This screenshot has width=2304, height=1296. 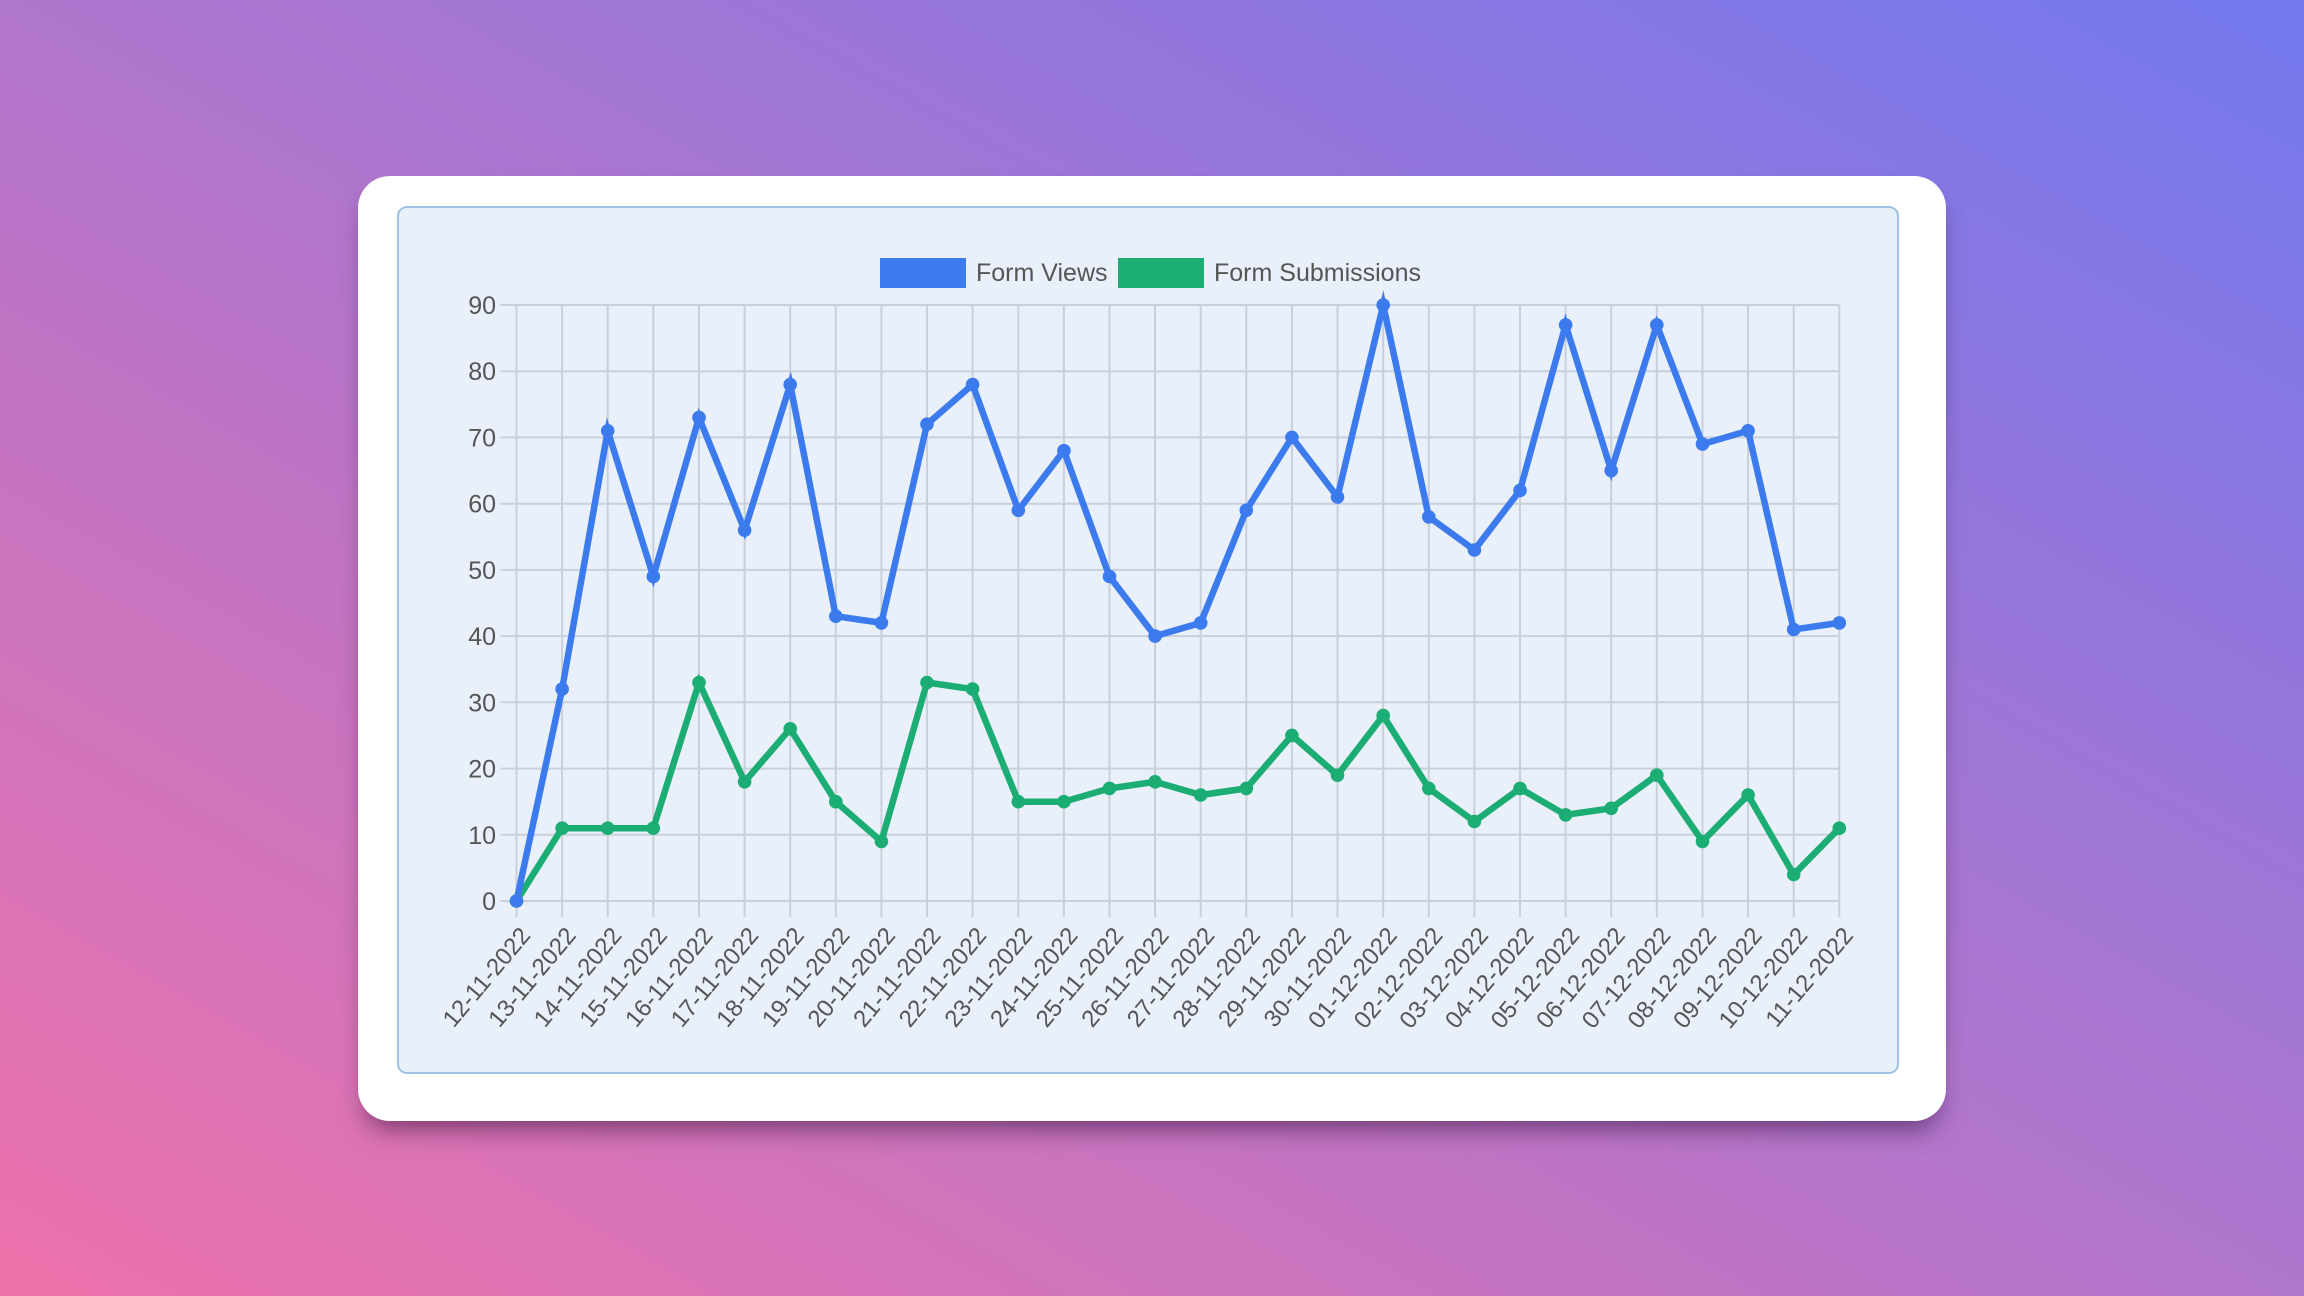 I want to click on svg-text: Form Views, so click(x=1042, y=273).